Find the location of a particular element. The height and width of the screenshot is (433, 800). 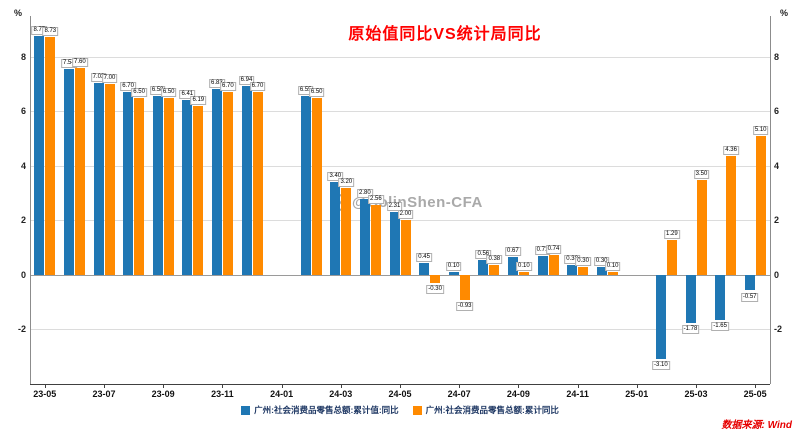

x-tick-label: 24-09 is located at coordinates (518, 394).